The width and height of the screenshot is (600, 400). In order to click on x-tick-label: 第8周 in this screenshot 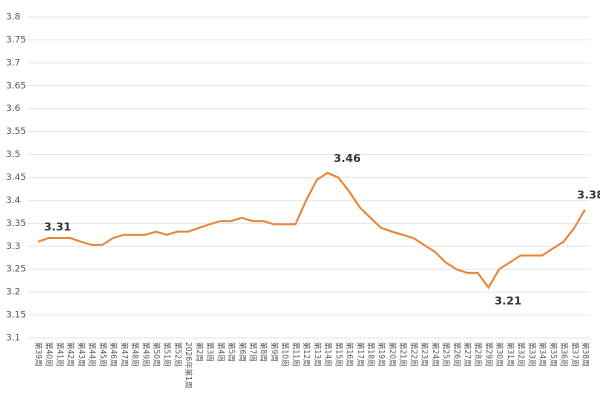, I will do `click(264, 352)`.